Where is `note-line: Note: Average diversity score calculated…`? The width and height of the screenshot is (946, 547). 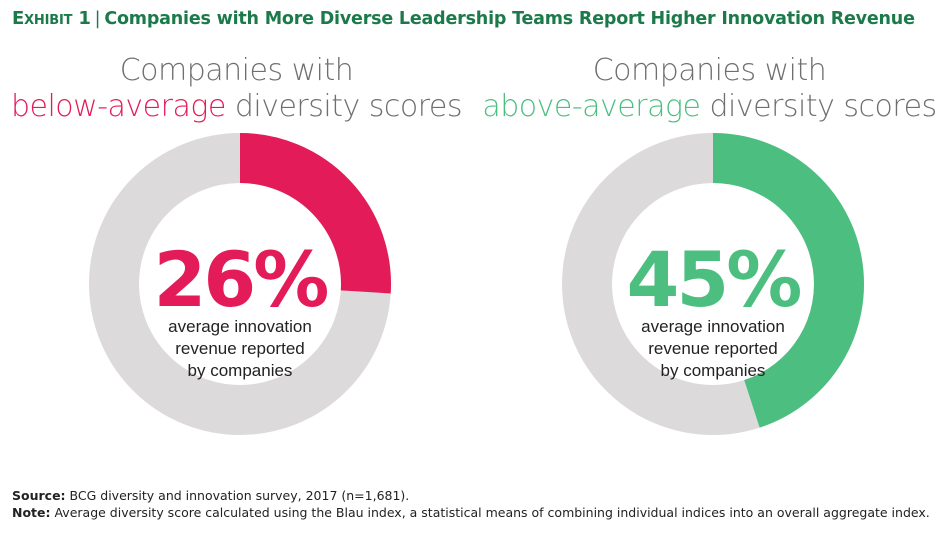
note-line: Note: Average diversity score calculated… is located at coordinates (472, 512).